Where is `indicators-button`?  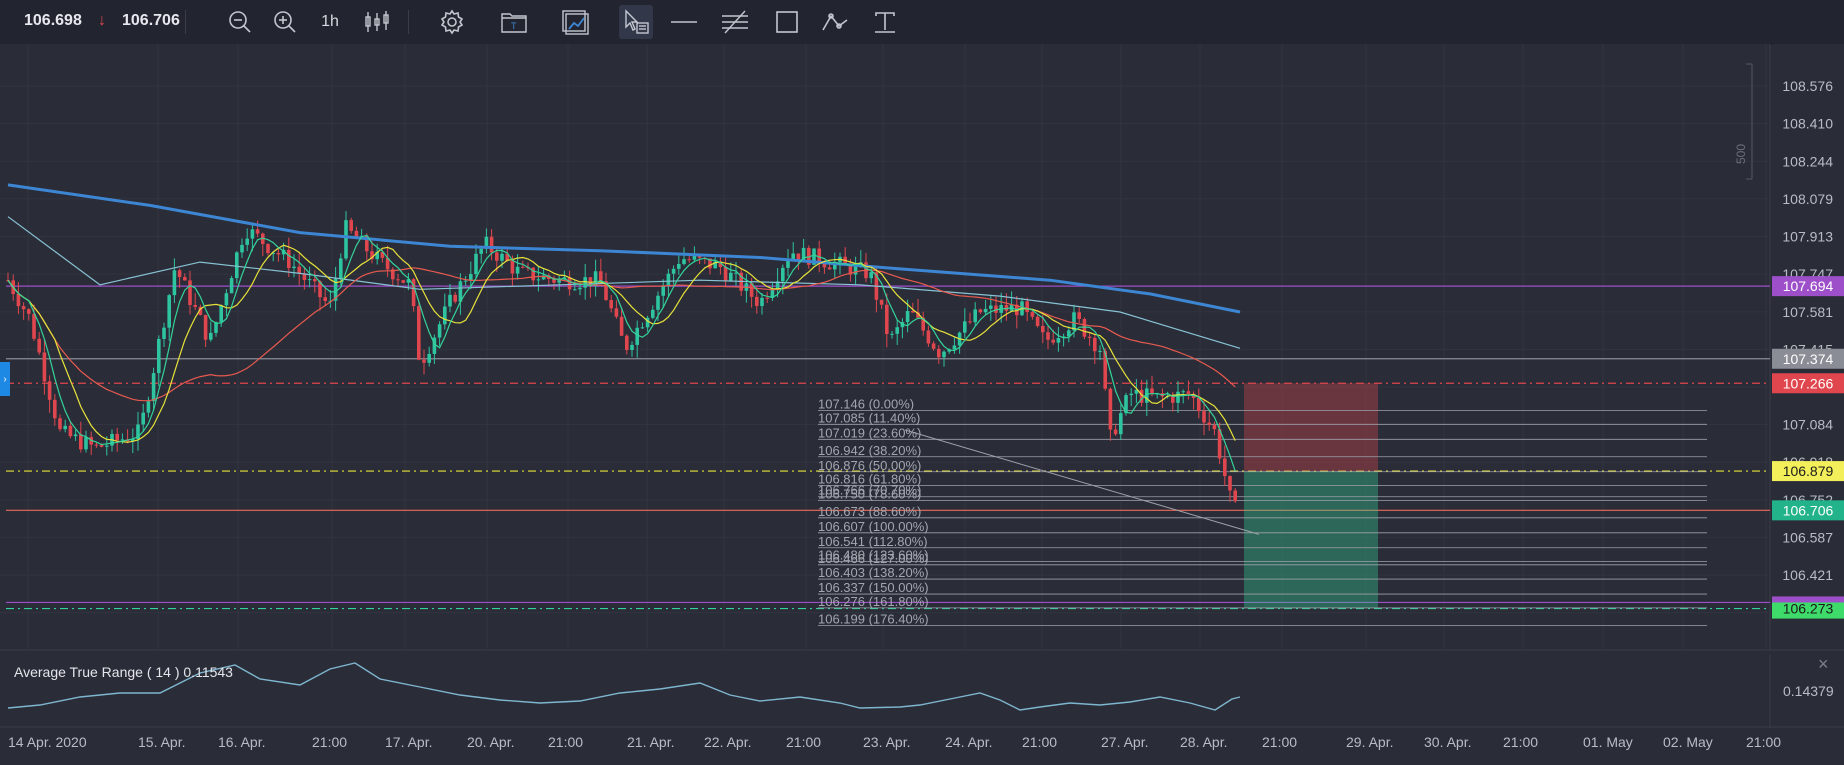
indicators-button is located at coordinates (575, 22).